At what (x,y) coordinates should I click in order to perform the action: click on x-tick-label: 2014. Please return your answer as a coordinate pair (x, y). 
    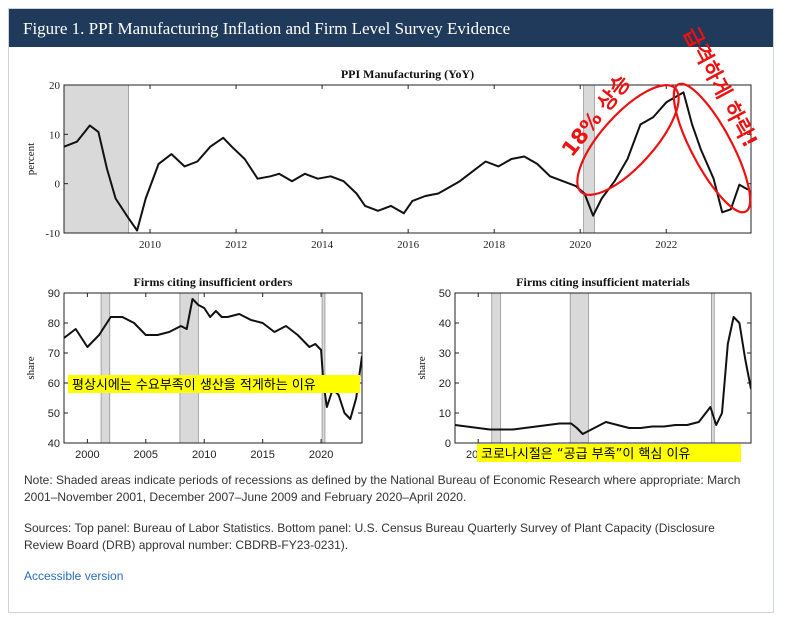
    Looking at the image, I should click on (322, 245).